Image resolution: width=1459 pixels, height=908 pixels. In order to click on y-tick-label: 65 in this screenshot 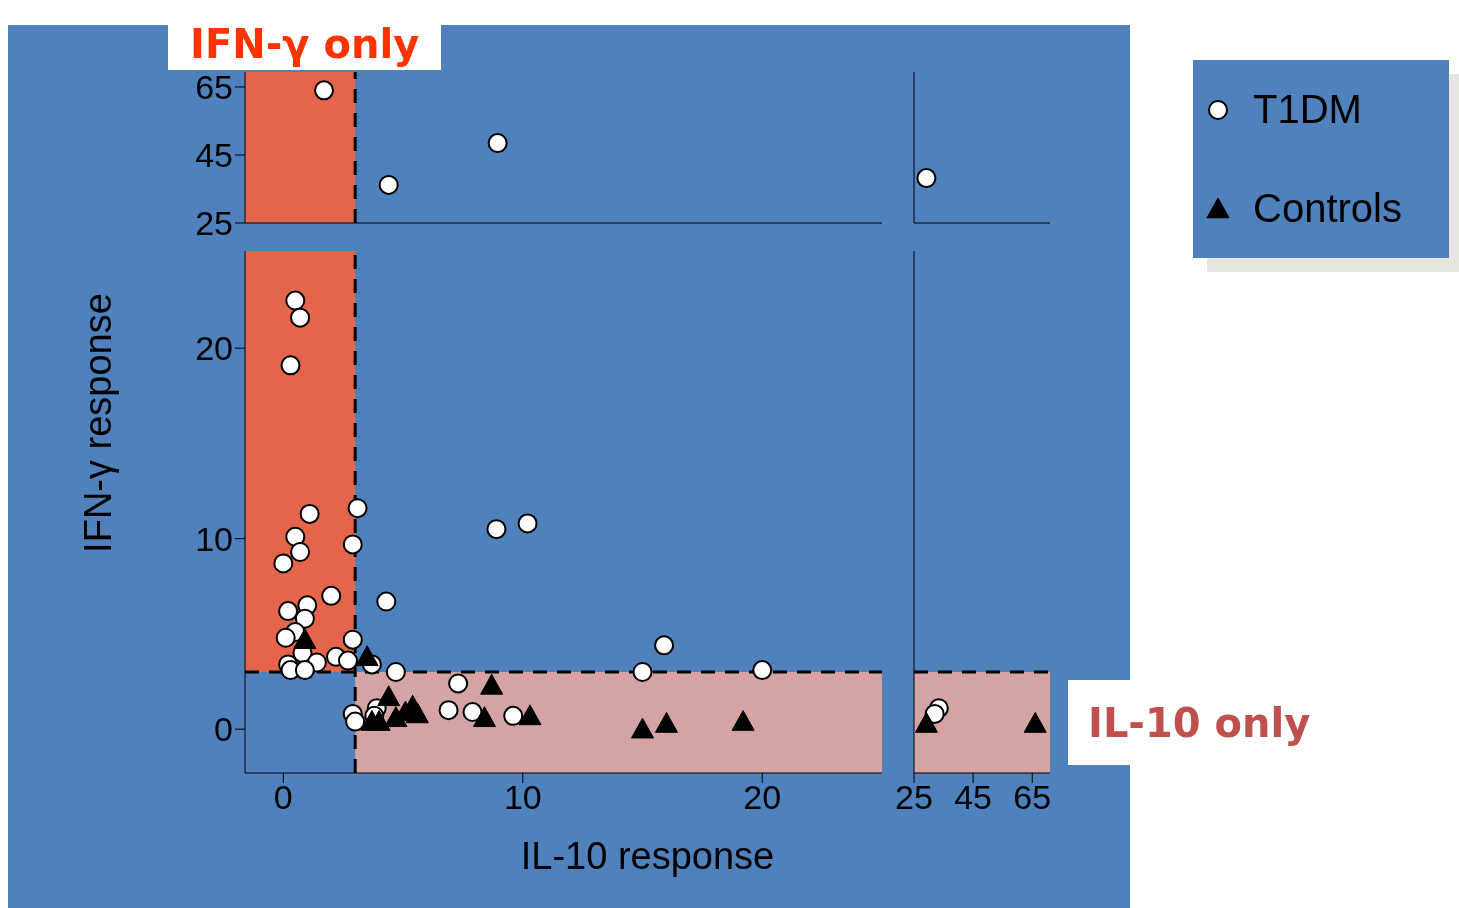, I will do `click(214, 87)`.